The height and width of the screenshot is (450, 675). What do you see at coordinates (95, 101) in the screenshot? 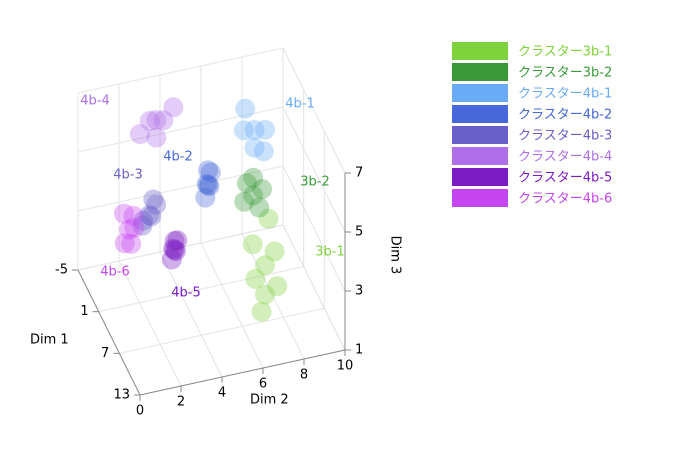
I see `cluster-label: 4b-4` at bounding box center [95, 101].